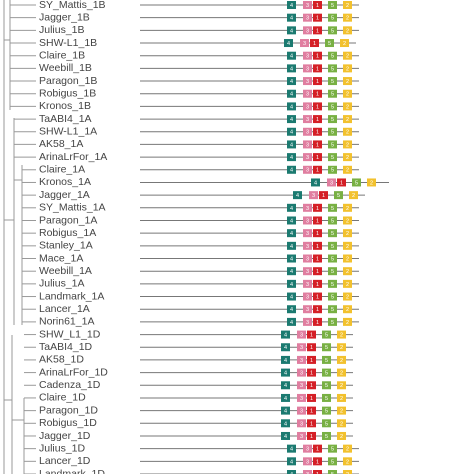 Image resolution: width=474 pixels, height=474 pixels. I want to click on gene-label: ArinaLrFor_1D, so click(73, 372).